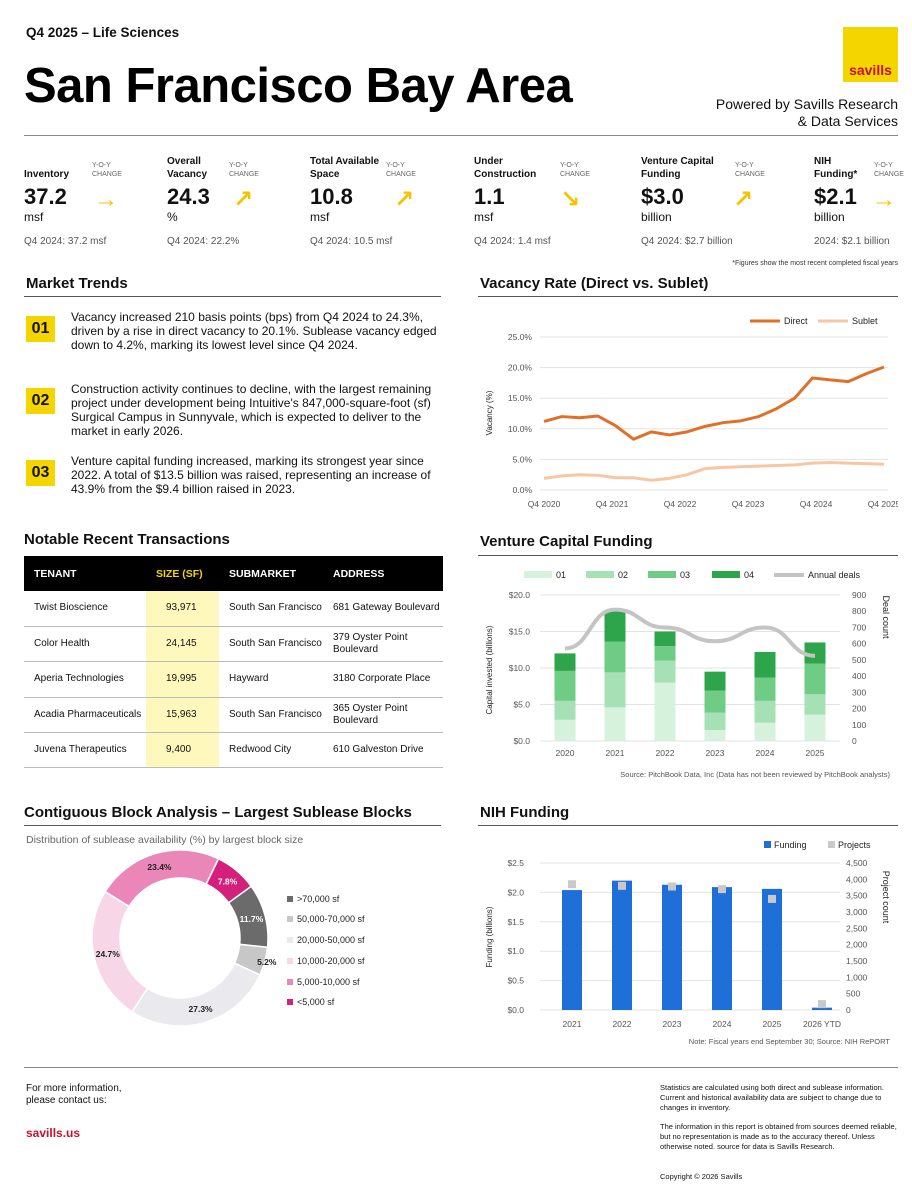 This screenshot has width=912, height=1198. What do you see at coordinates (515, 922) in the screenshot?
I see `y-tick-label: $1.5` at bounding box center [515, 922].